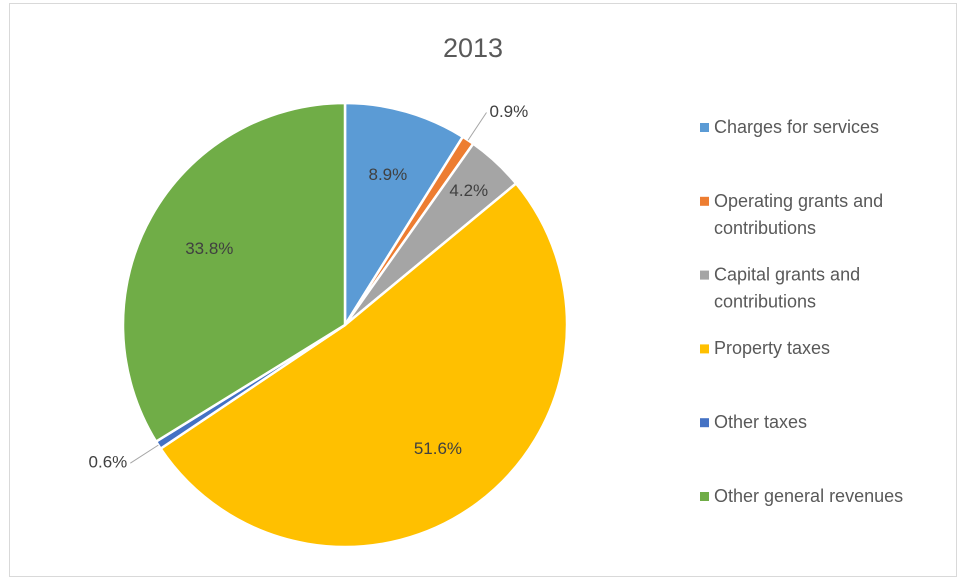 The height and width of the screenshot is (578, 958). I want to click on legend-label: Charges for services, so click(796, 127).